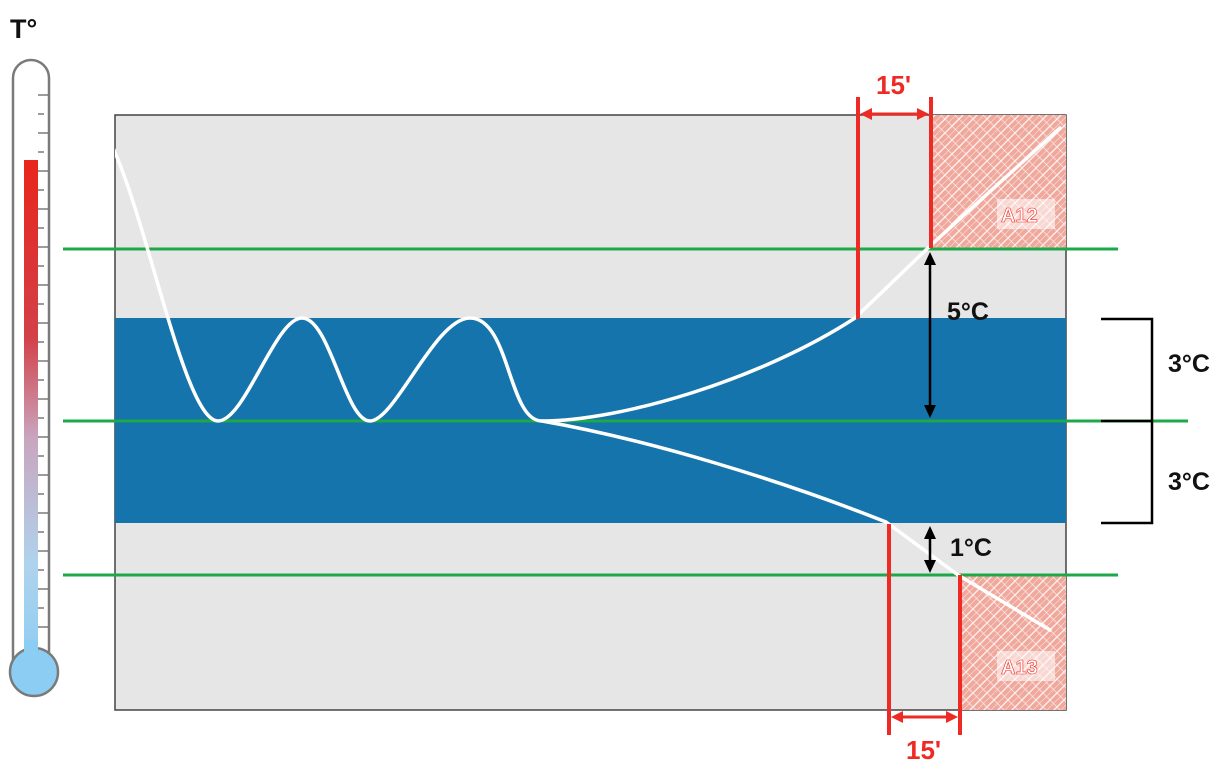 The height and width of the screenshot is (763, 1223). I want to click on band-bracket, so click(1127, 421).